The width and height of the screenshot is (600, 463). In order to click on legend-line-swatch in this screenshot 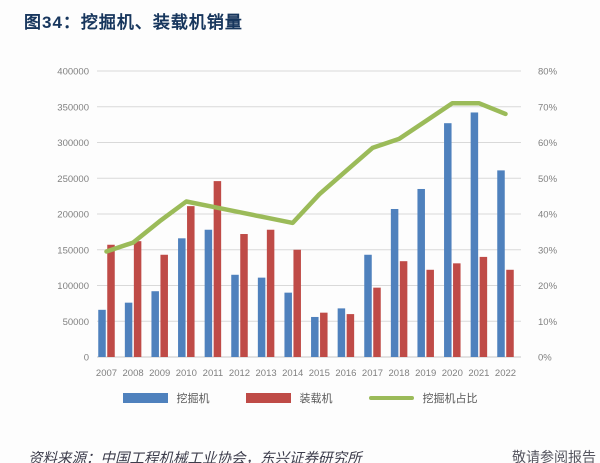, I will do `click(391, 398)`.